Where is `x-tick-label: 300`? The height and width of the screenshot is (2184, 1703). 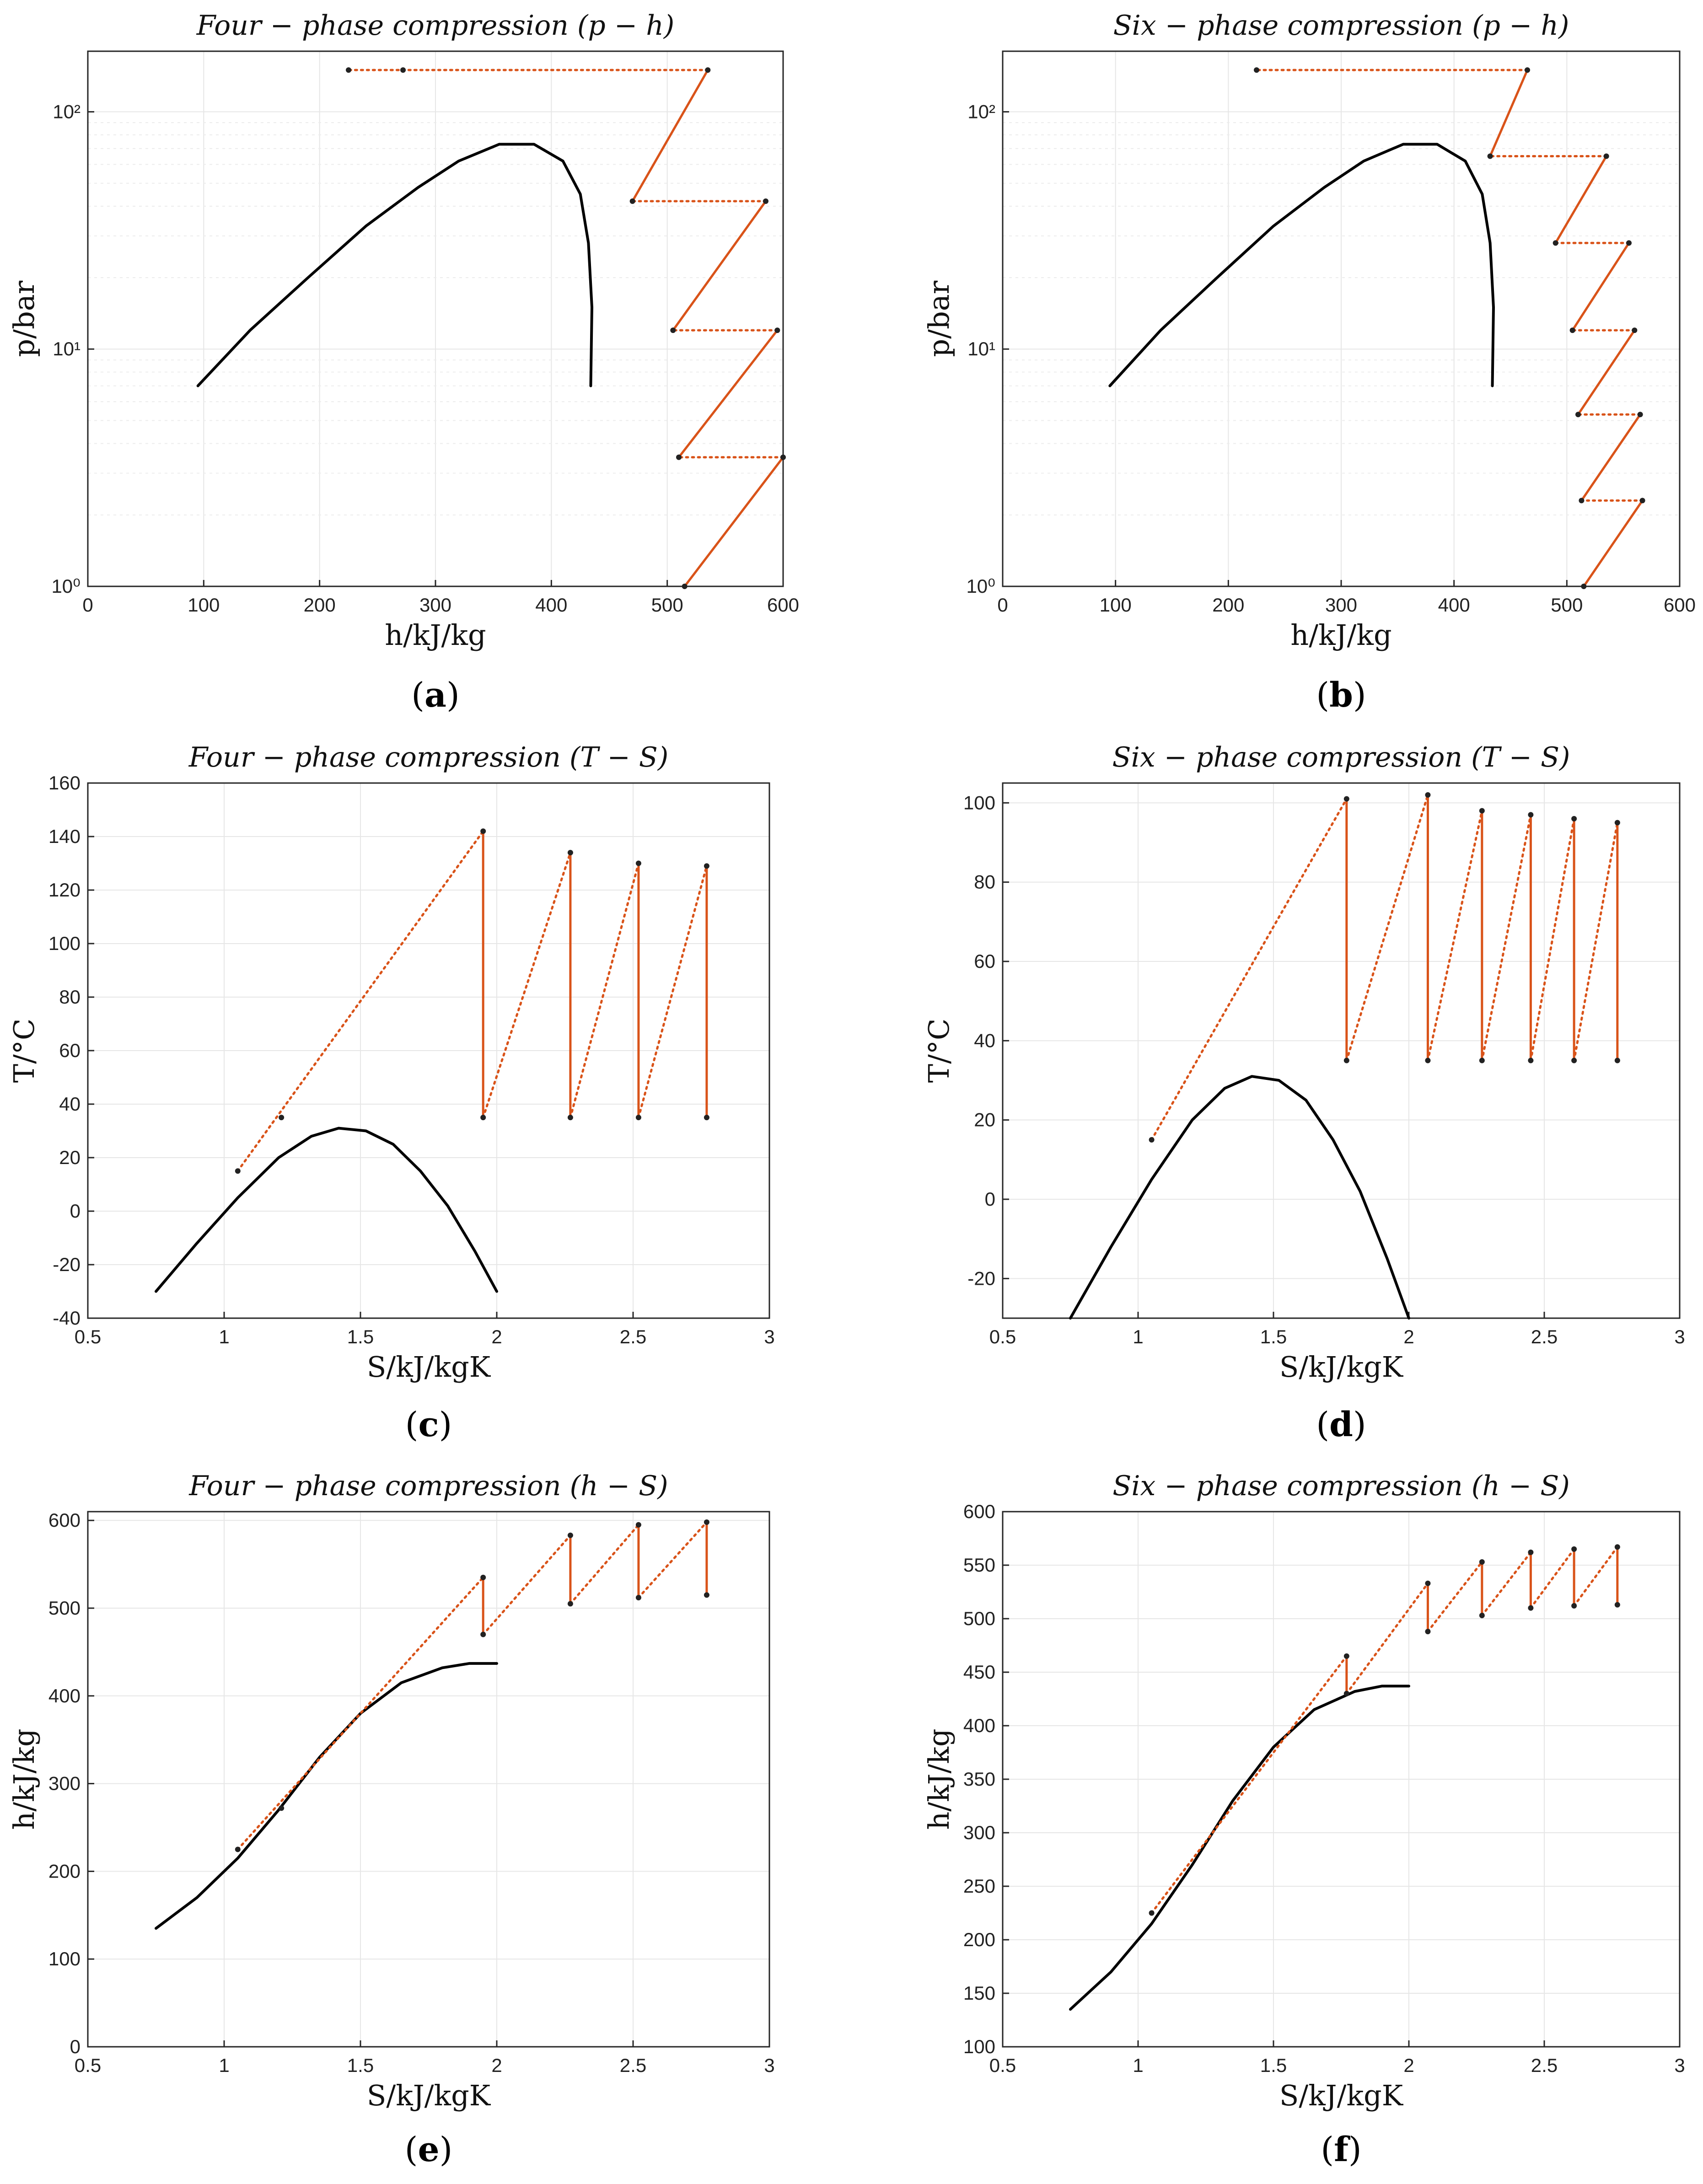
x-tick-label: 300 is located at coordinates (435, 605).